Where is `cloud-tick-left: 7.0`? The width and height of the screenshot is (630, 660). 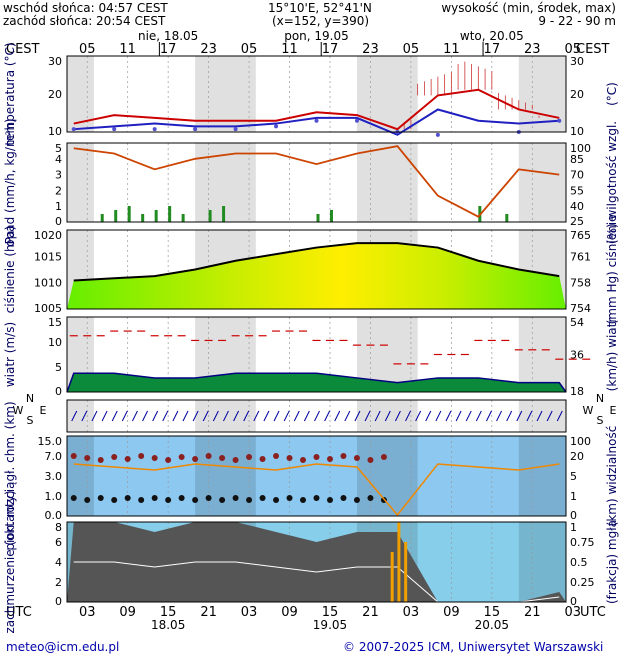 cloud-tick-left: 7.0 is located at coordinates (54, 456).